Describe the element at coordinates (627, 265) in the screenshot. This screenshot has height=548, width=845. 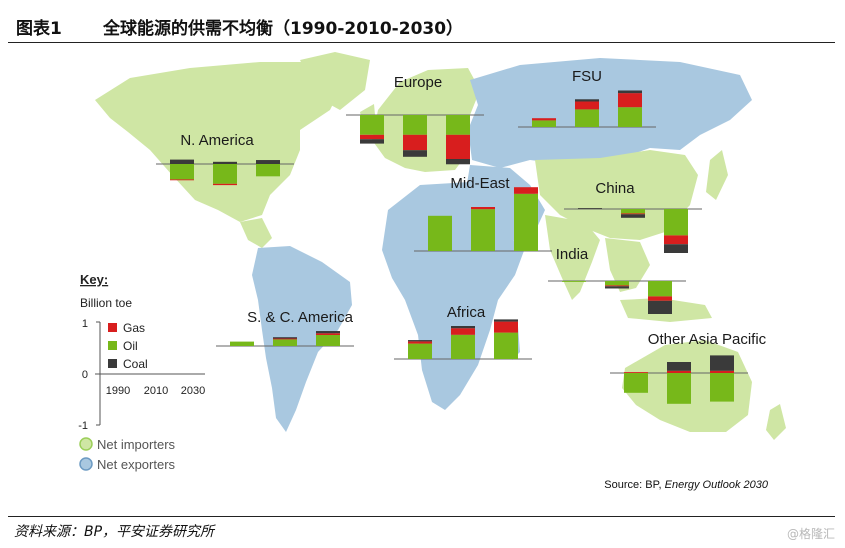
I see `land-southeast-asia` at that location.